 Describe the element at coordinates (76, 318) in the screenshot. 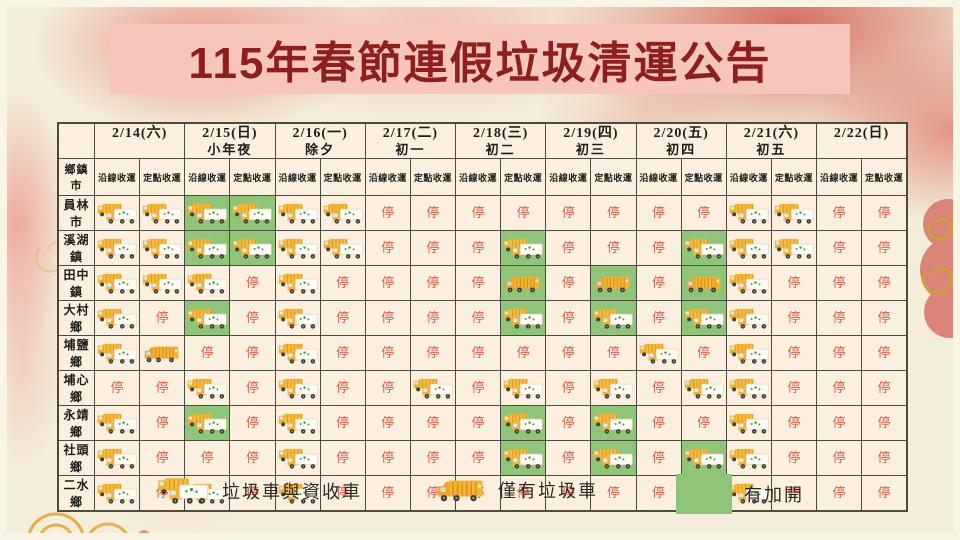

I see `row-label-town: 大村鄉` at that location.